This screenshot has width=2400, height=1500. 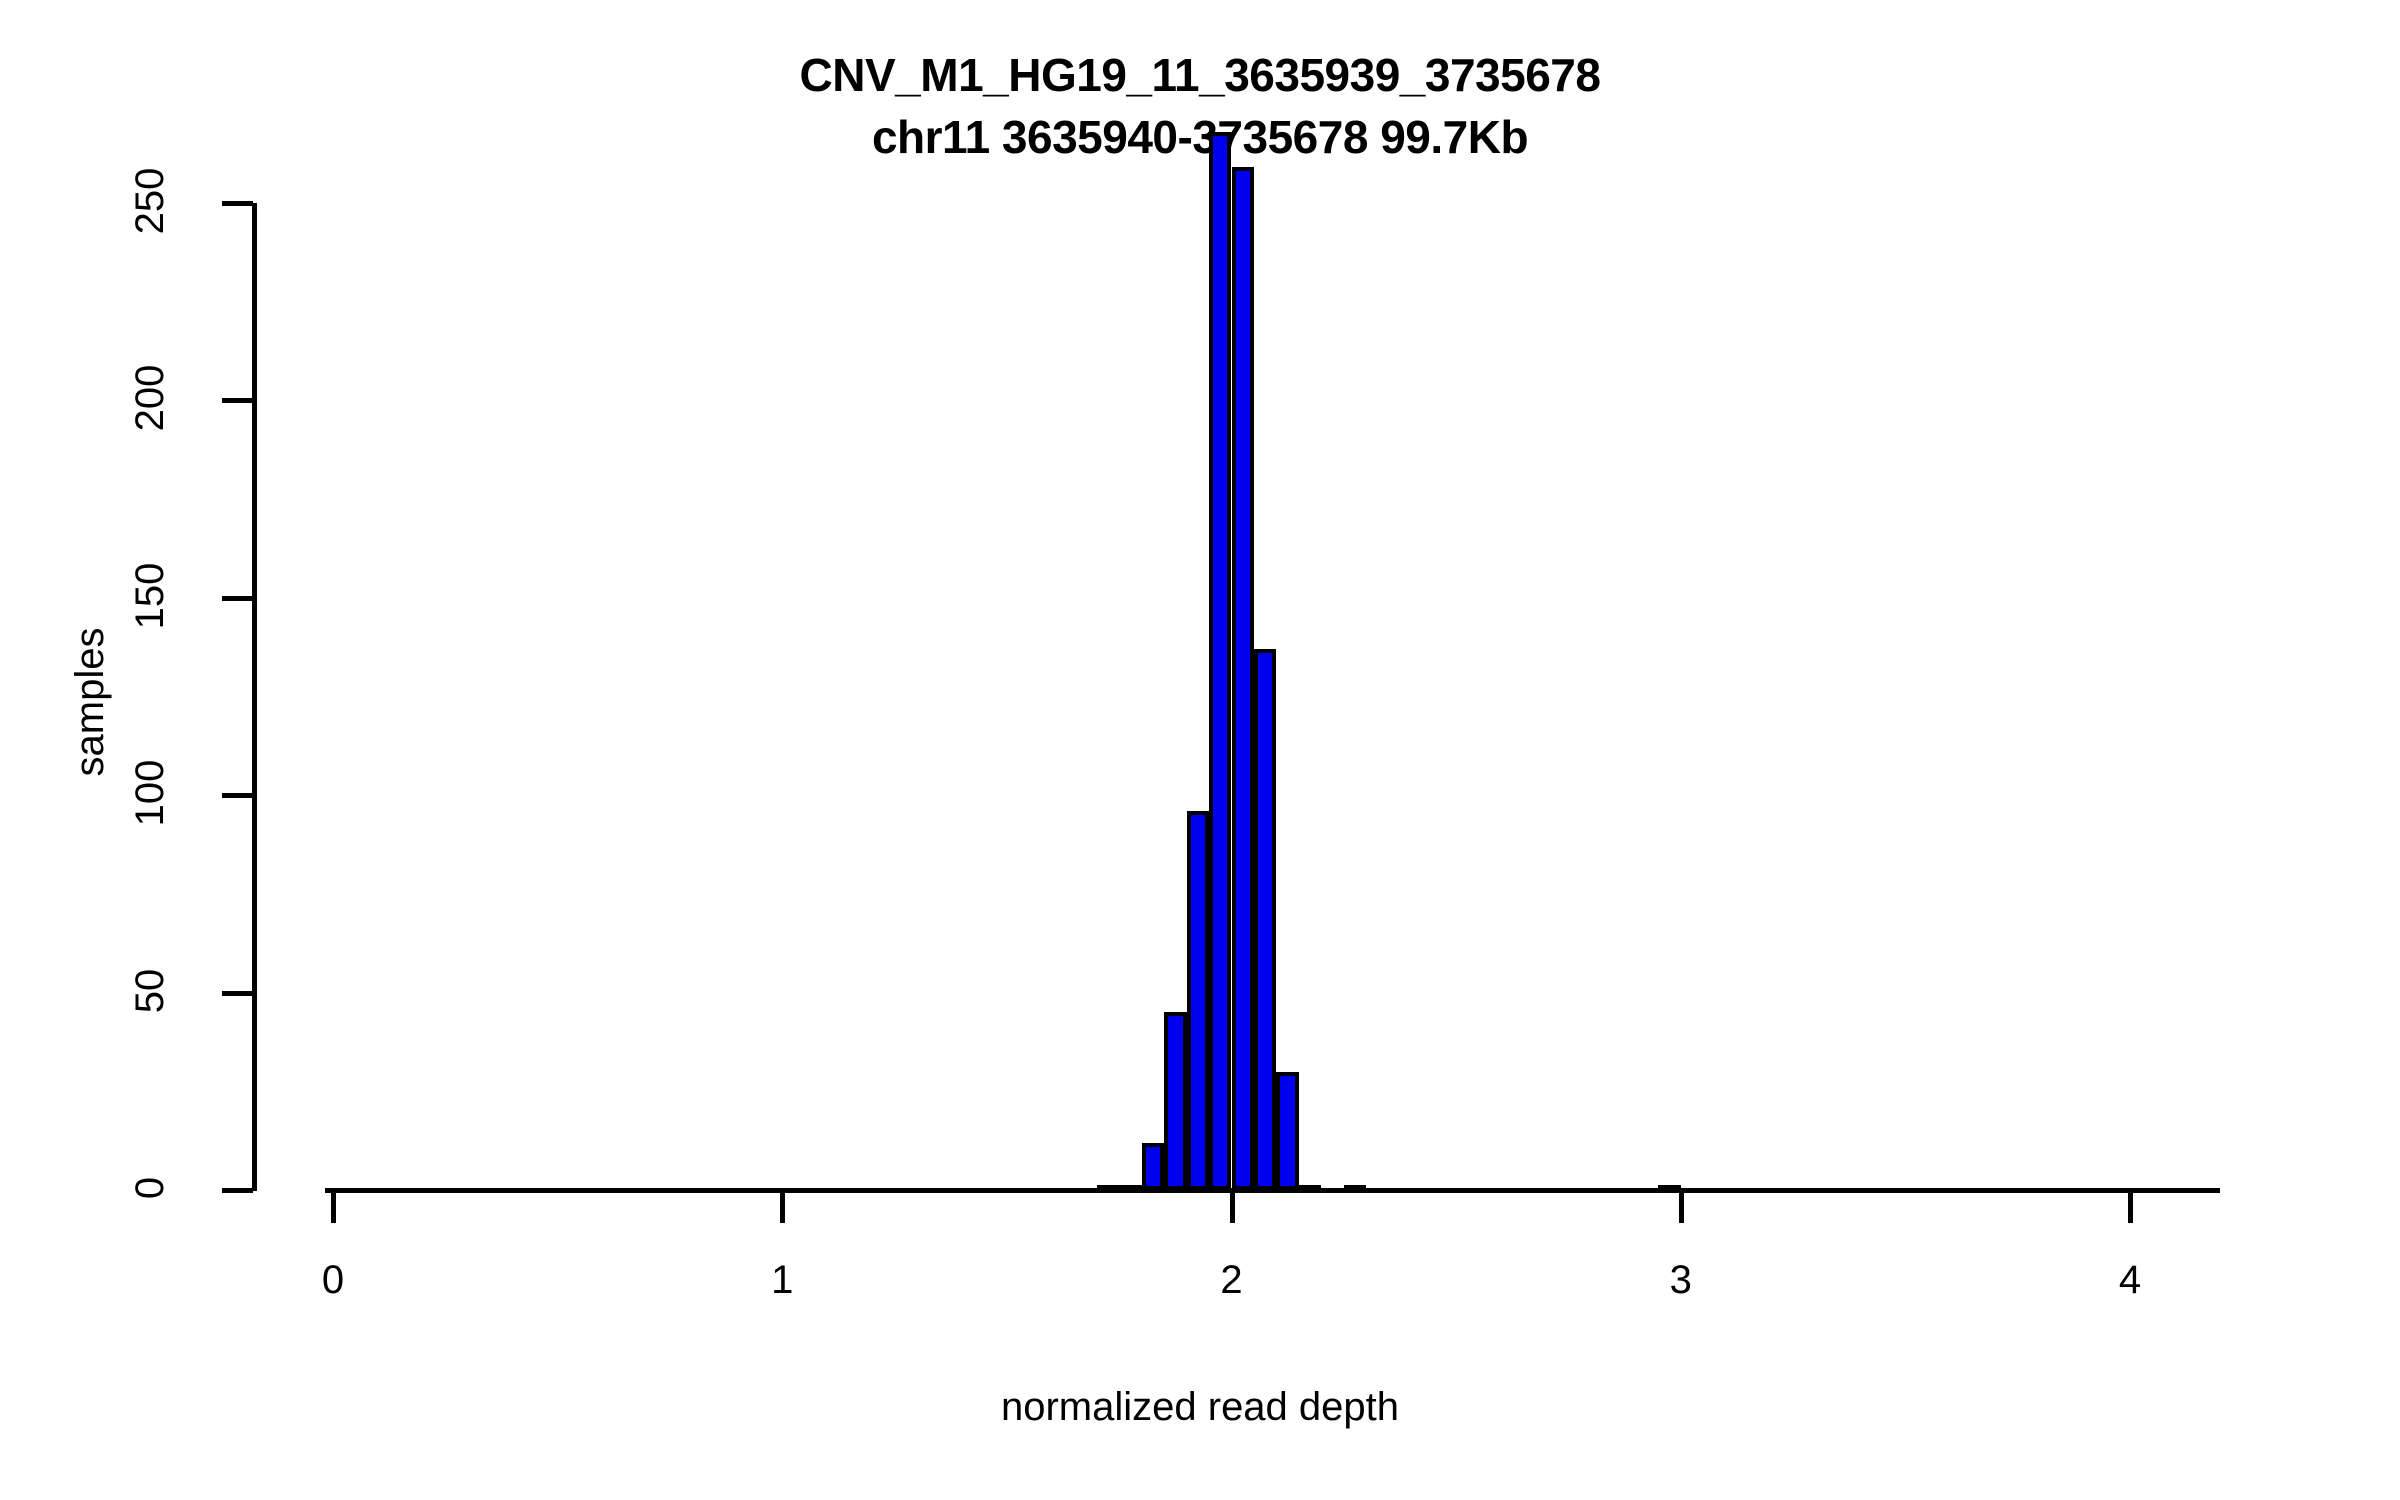 I want to click on x-axis-tick-label: 0, so click(x=333, y=1280).